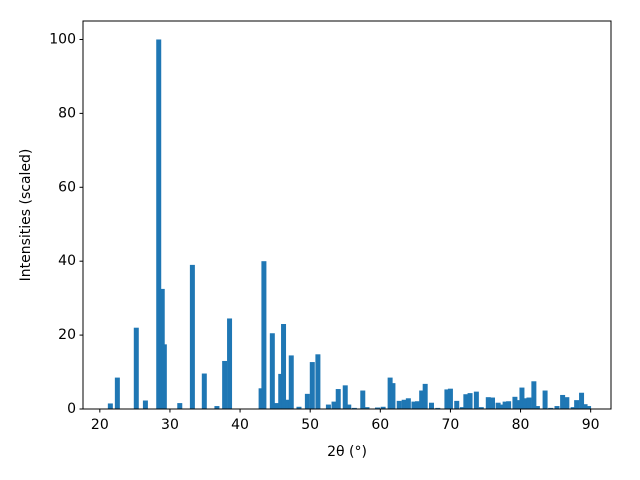  Describe the element at coordinates (347, 452) in the screenshot. I see `x-axis-label: 2θ (°)` at that location.